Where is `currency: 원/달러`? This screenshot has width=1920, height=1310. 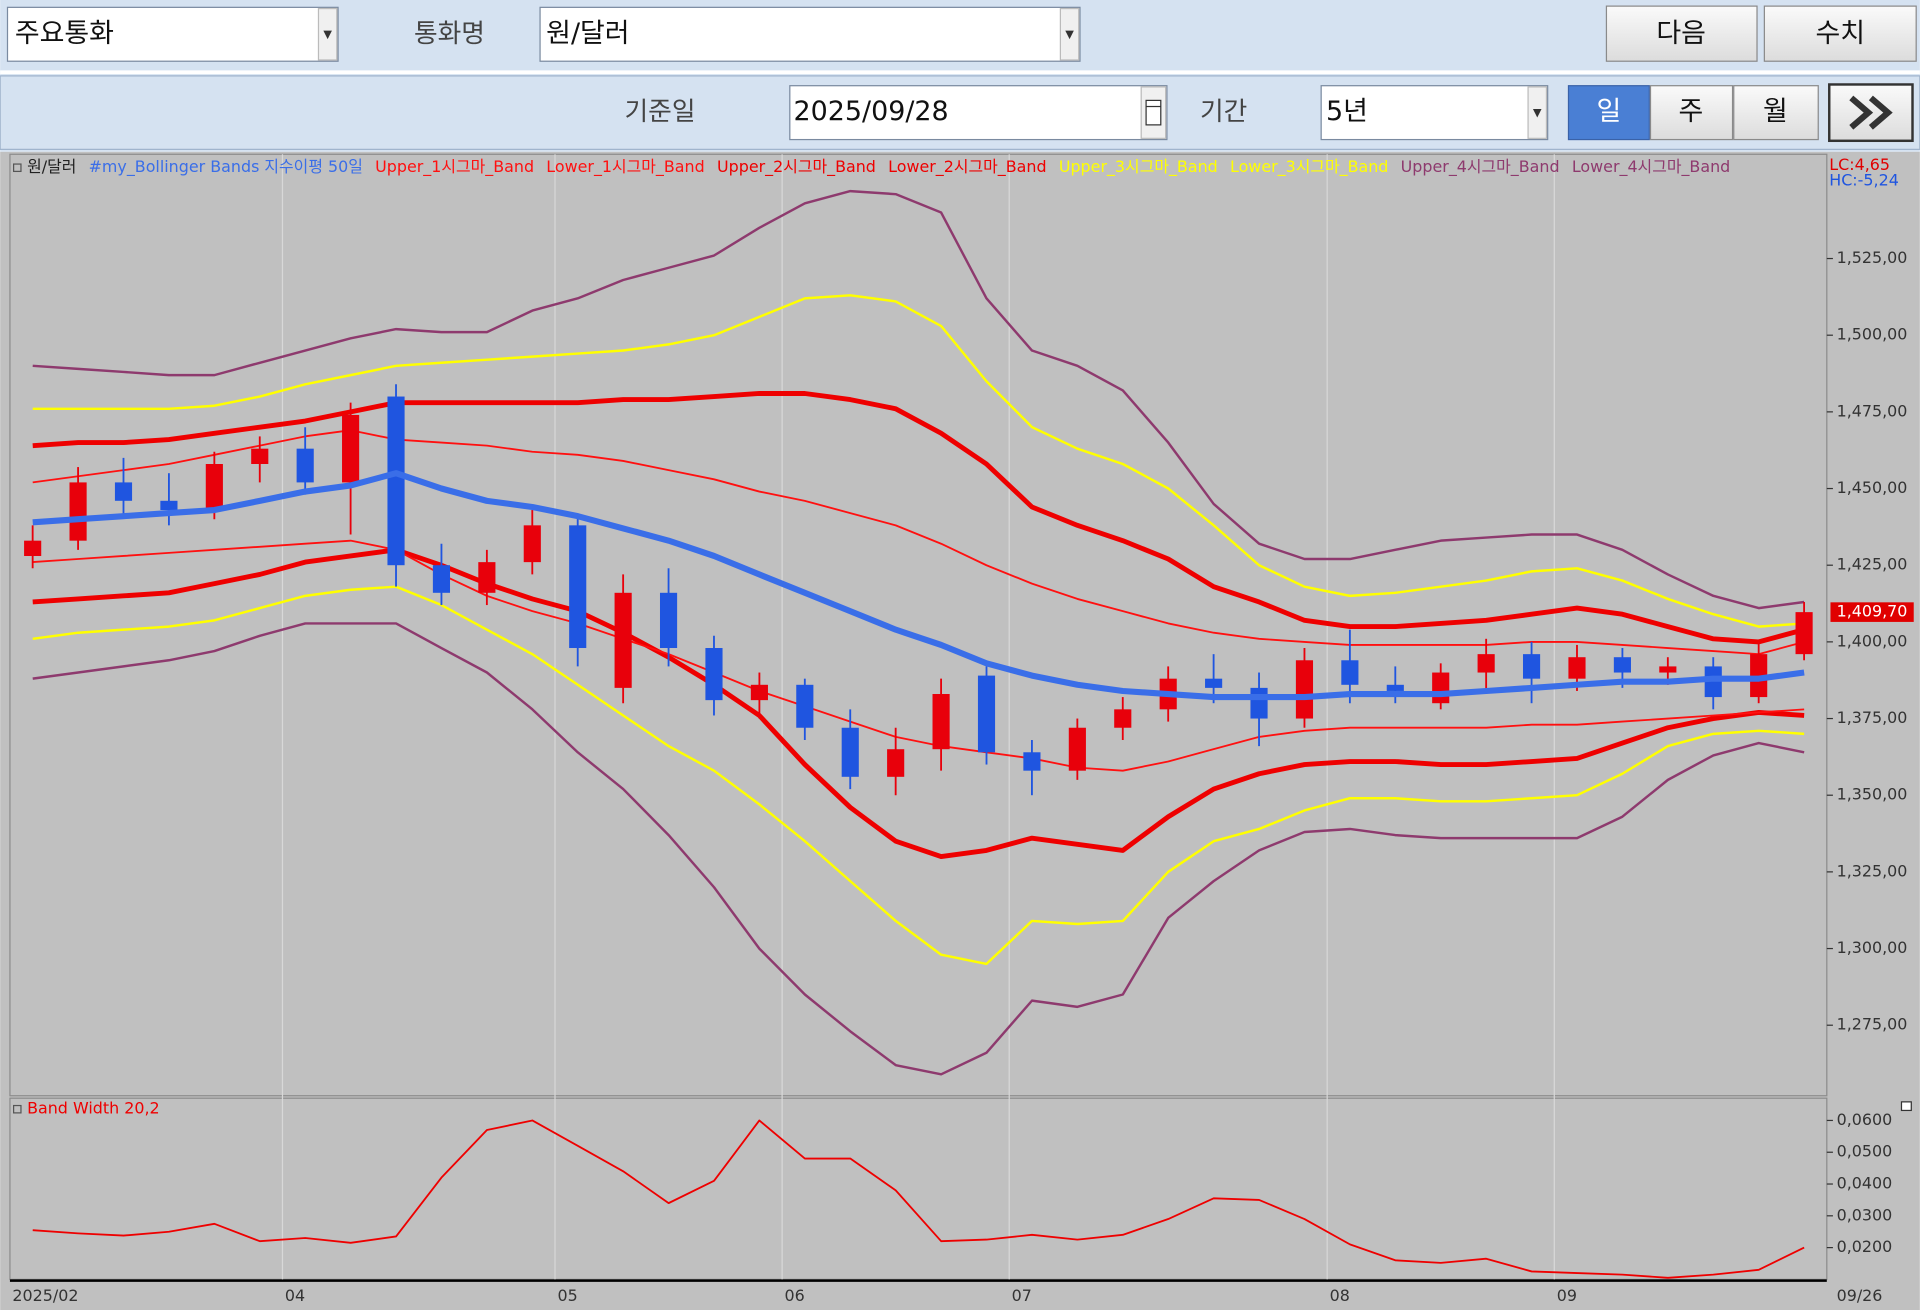
currency: 원/달러 is located at coordinates (587, 33).